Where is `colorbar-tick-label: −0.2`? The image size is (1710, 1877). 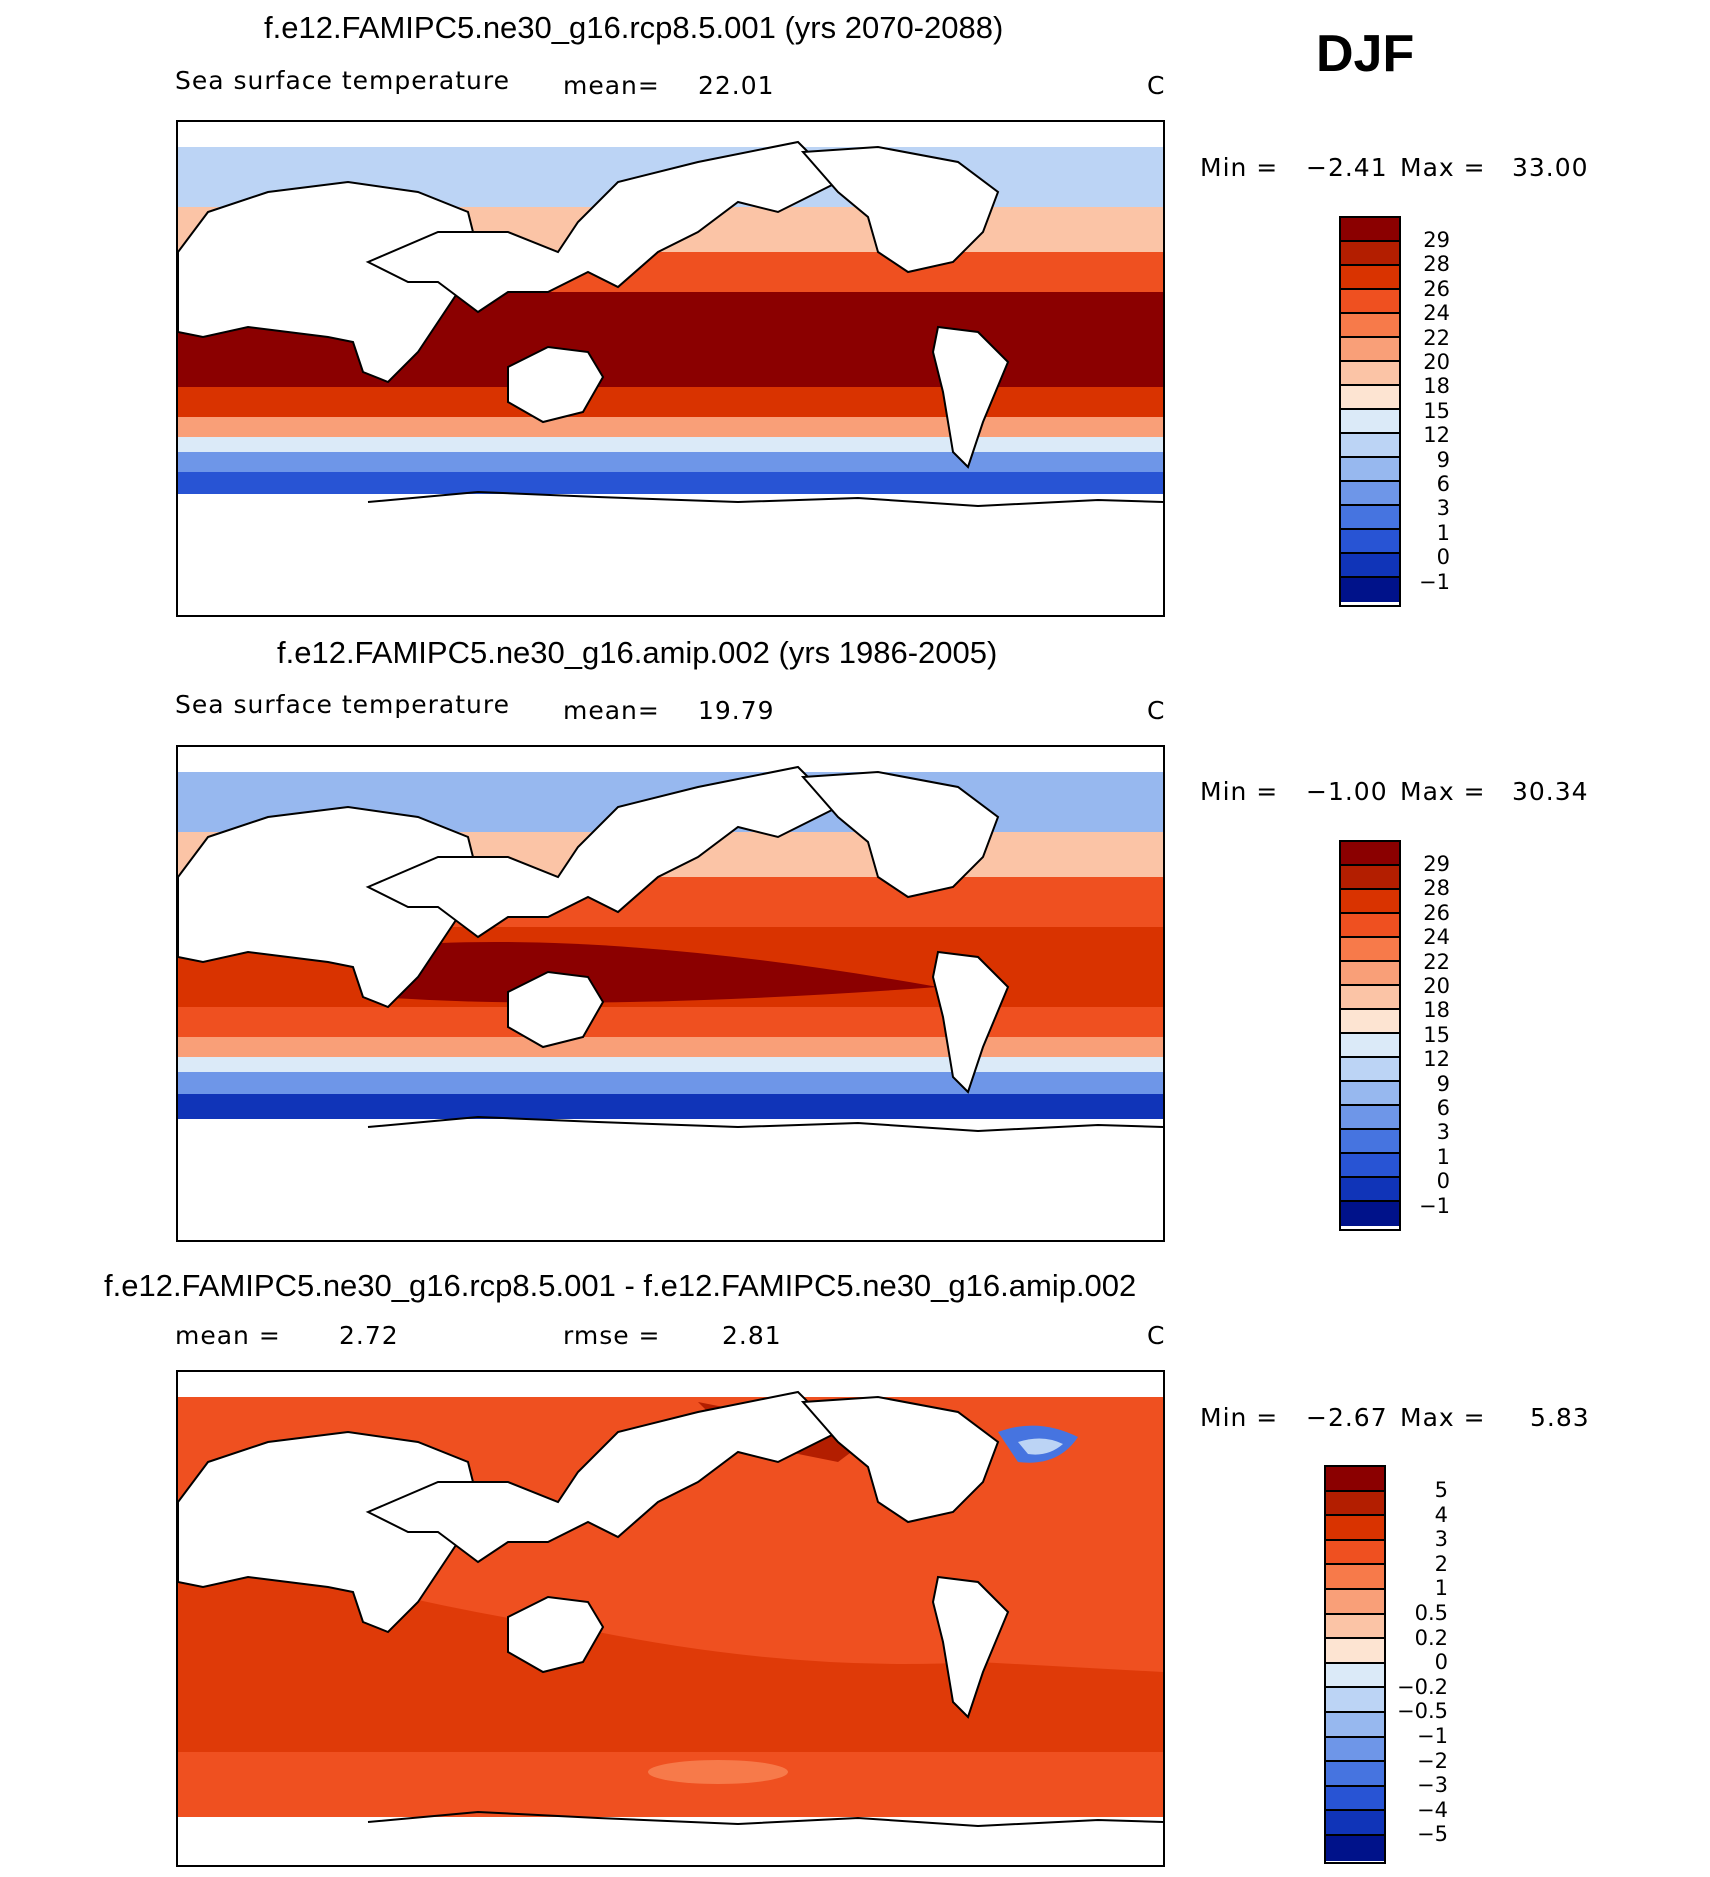 colorbar-tick-label: −0.2 is located at coordinates (1422, 1686).